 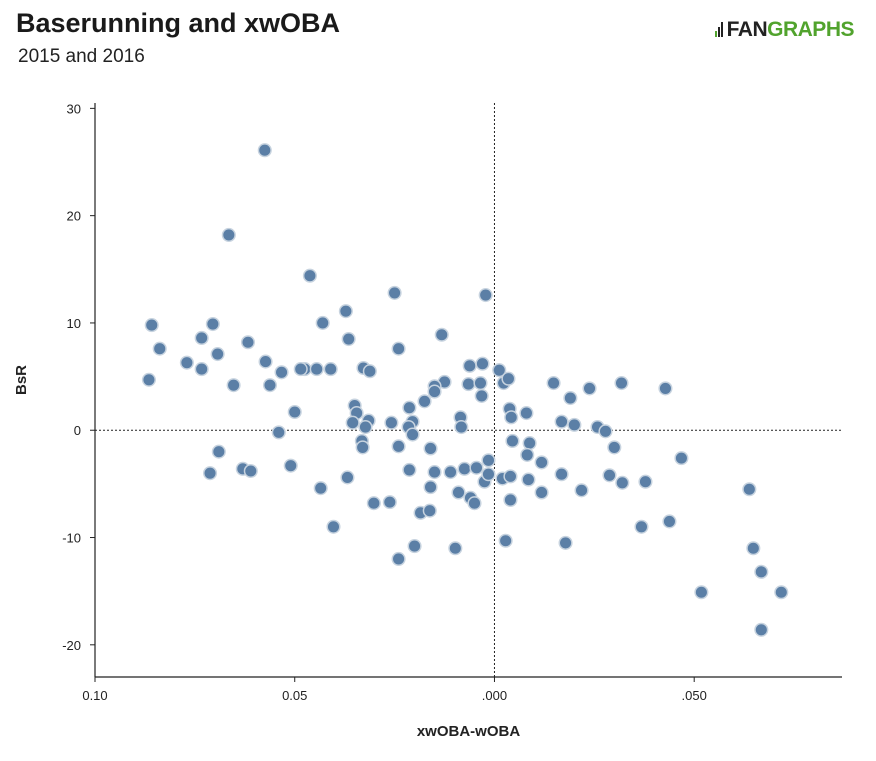 I want to click on chart-title: Baserunning and xwOBA, so click(x=178, y=23).